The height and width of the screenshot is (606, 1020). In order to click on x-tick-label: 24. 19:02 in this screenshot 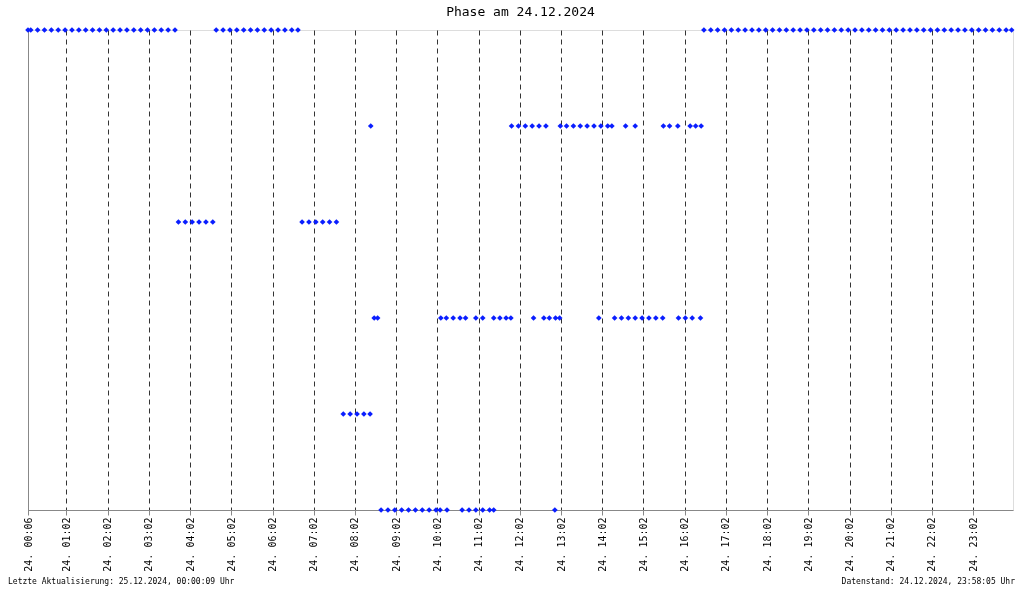, I will do `click(808, 544)`.